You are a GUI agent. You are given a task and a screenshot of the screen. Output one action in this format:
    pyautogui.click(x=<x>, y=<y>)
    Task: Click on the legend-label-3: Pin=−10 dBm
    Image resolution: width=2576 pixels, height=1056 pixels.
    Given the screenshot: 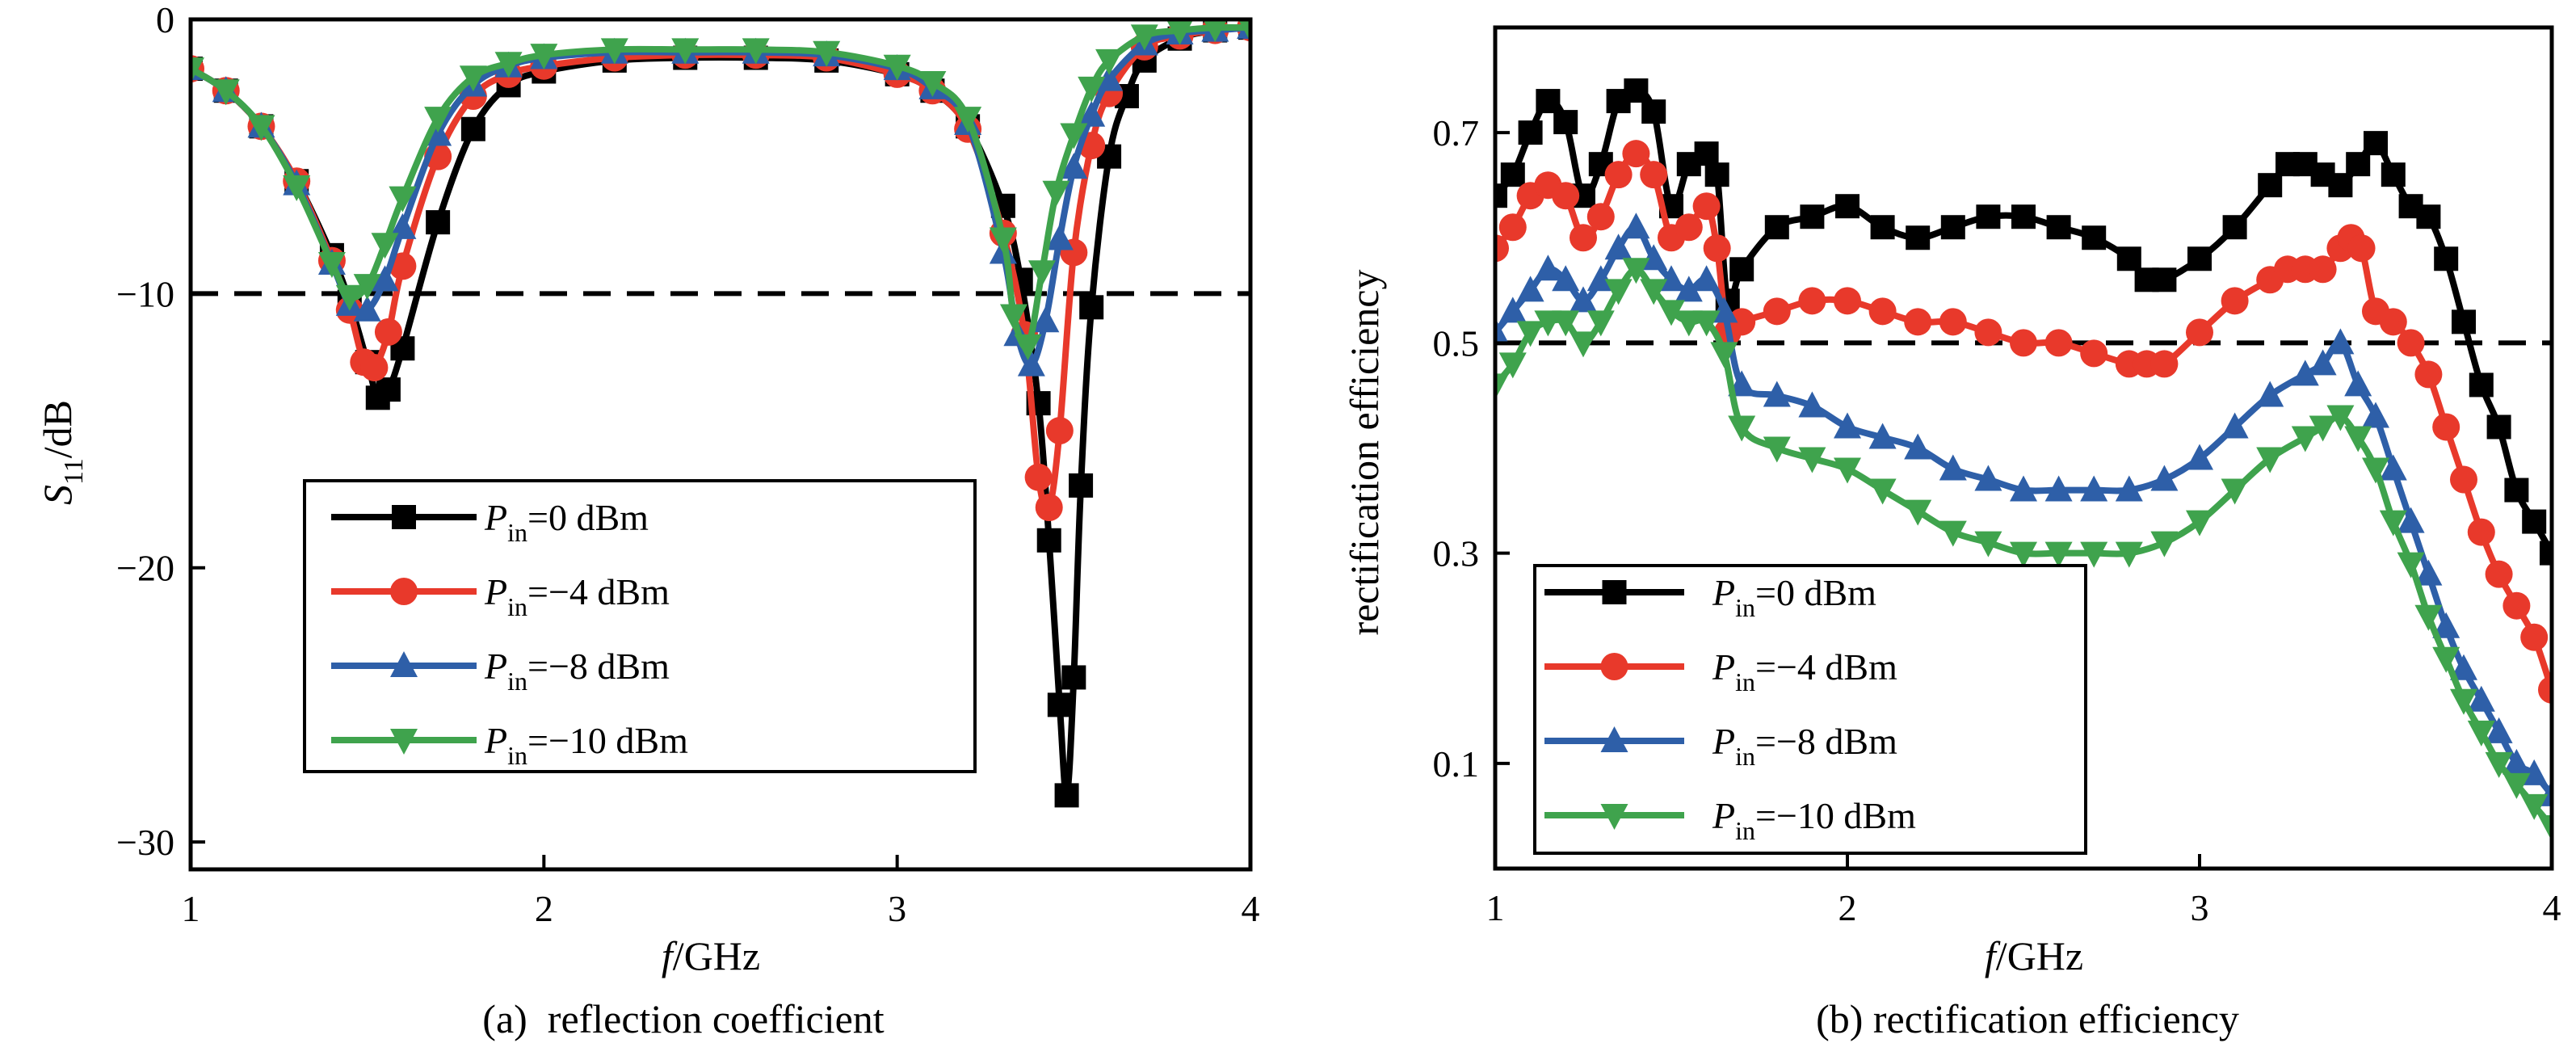 What is the action you would take?
    pyautogui.click(x=586, y=745)
    